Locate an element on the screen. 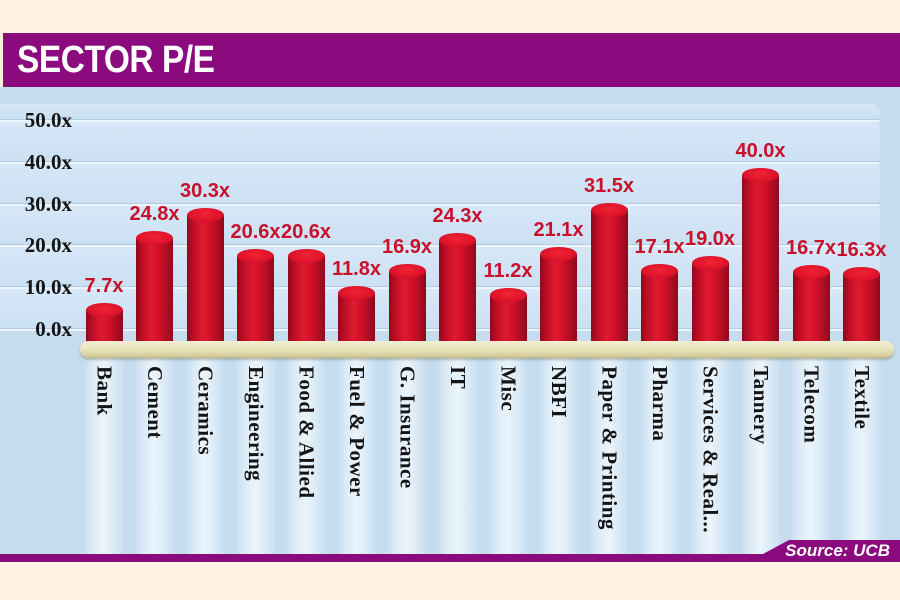 The height and width of the screenshot is (600, 900). bar-body-paper-printing is located at coordinates (609, 279).